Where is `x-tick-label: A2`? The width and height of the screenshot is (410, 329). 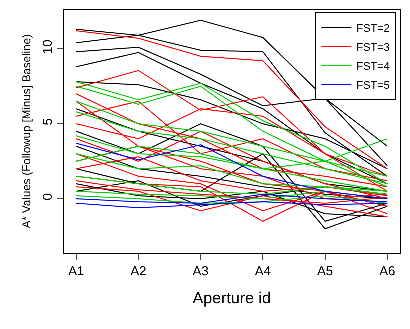
x-tick-label: A2 is located at coordinates (138, 271).